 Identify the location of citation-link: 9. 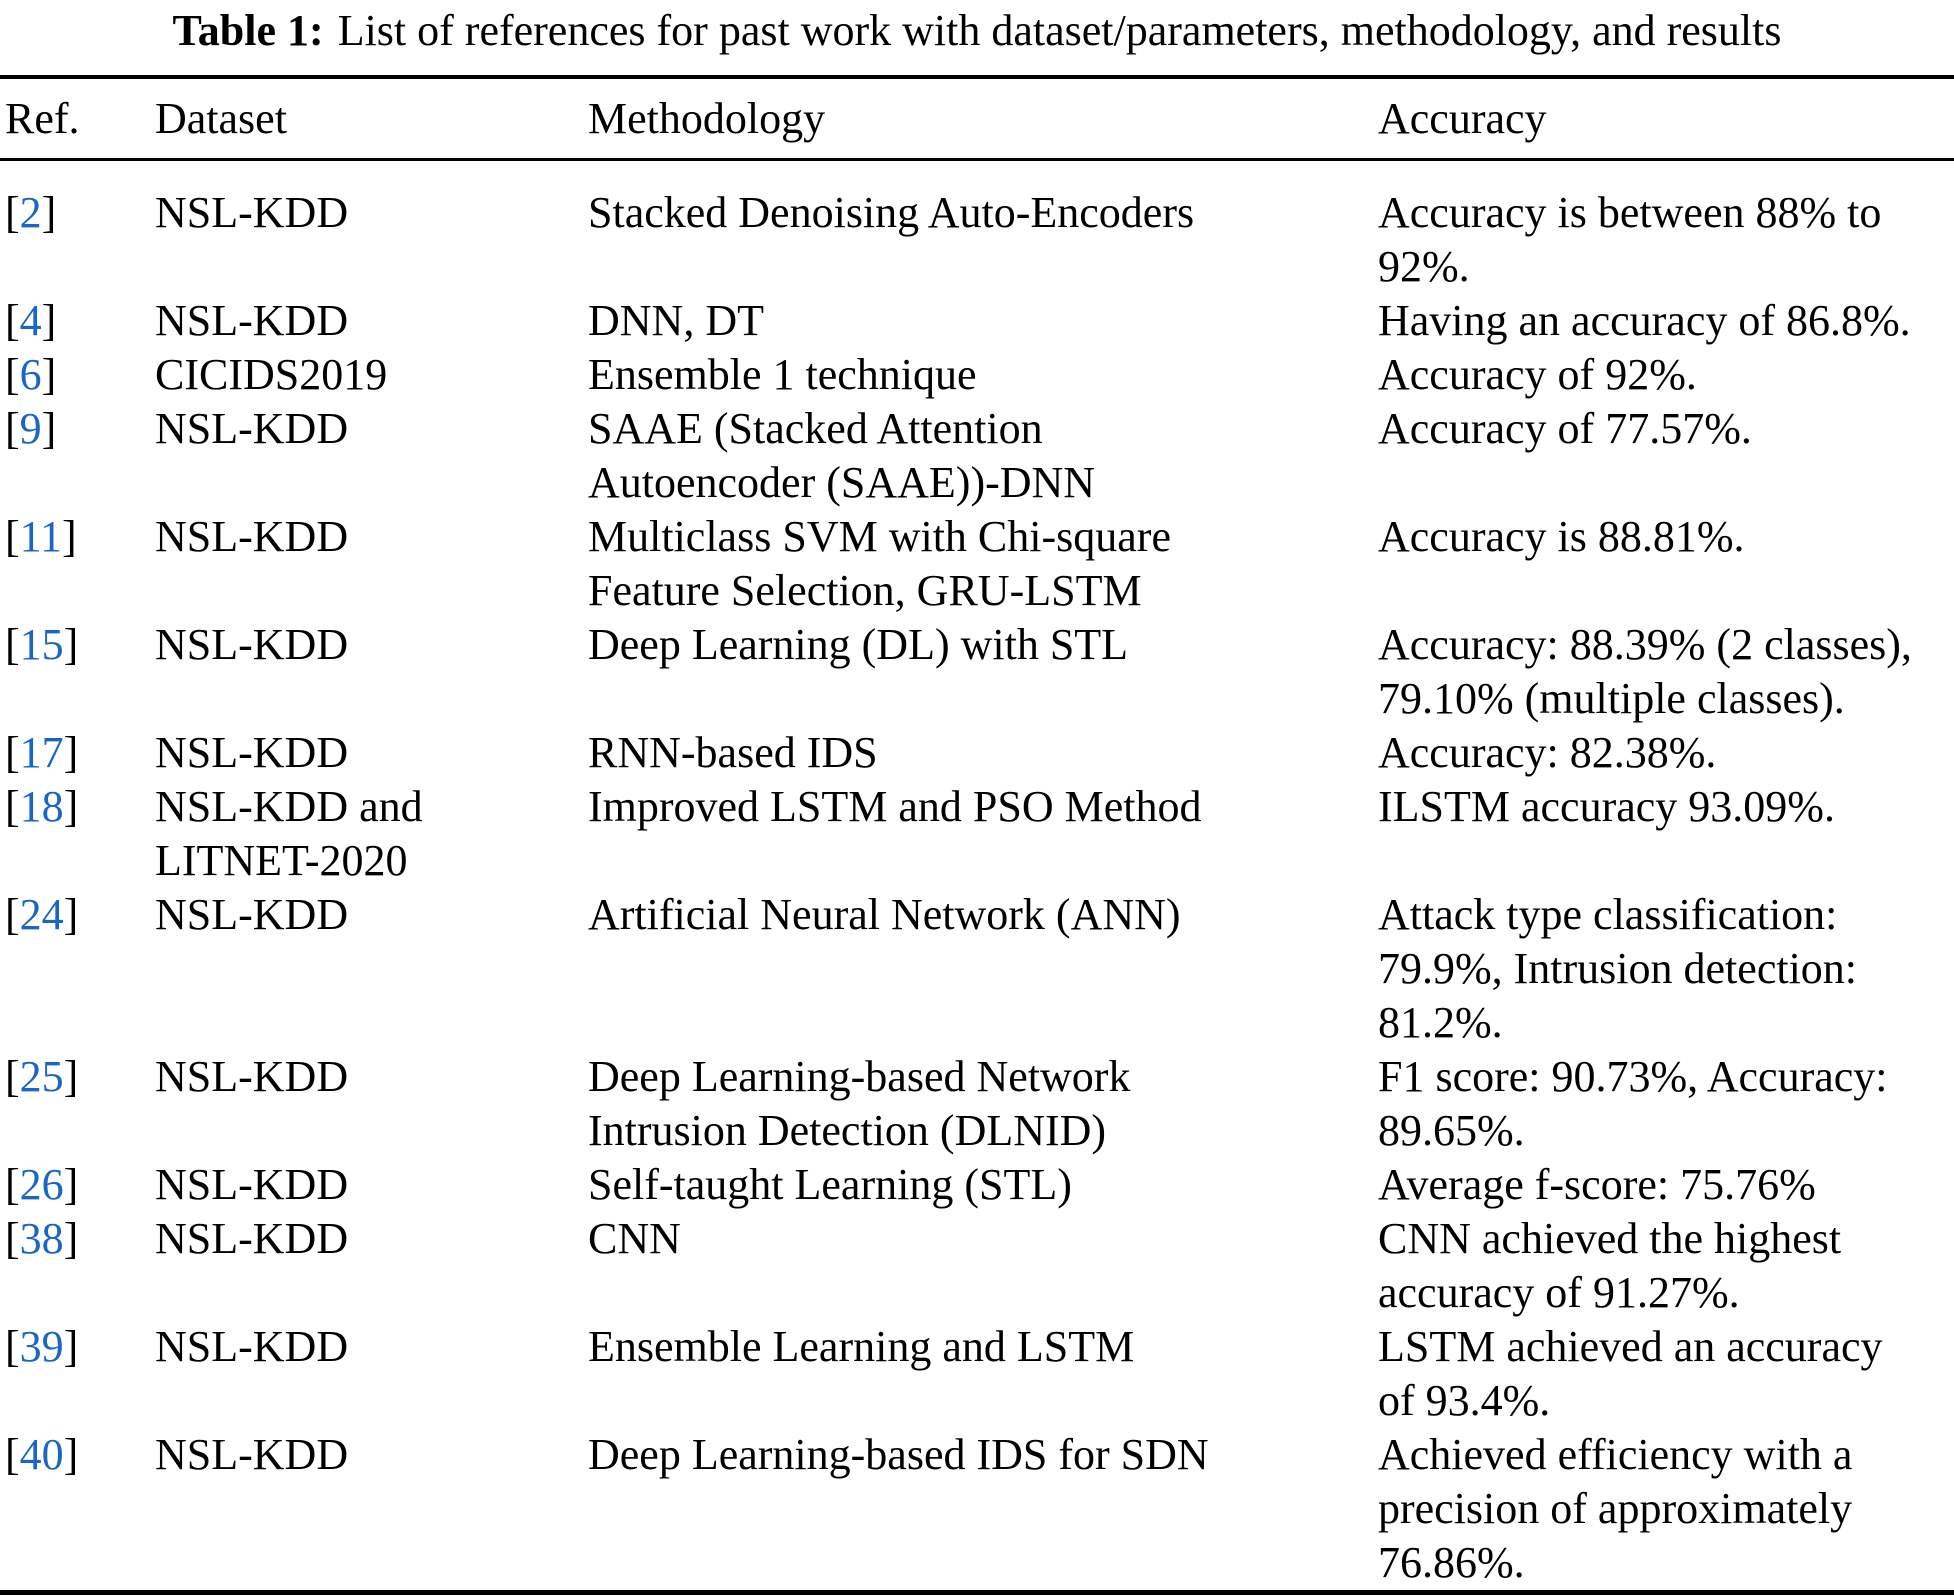
(30, 428).